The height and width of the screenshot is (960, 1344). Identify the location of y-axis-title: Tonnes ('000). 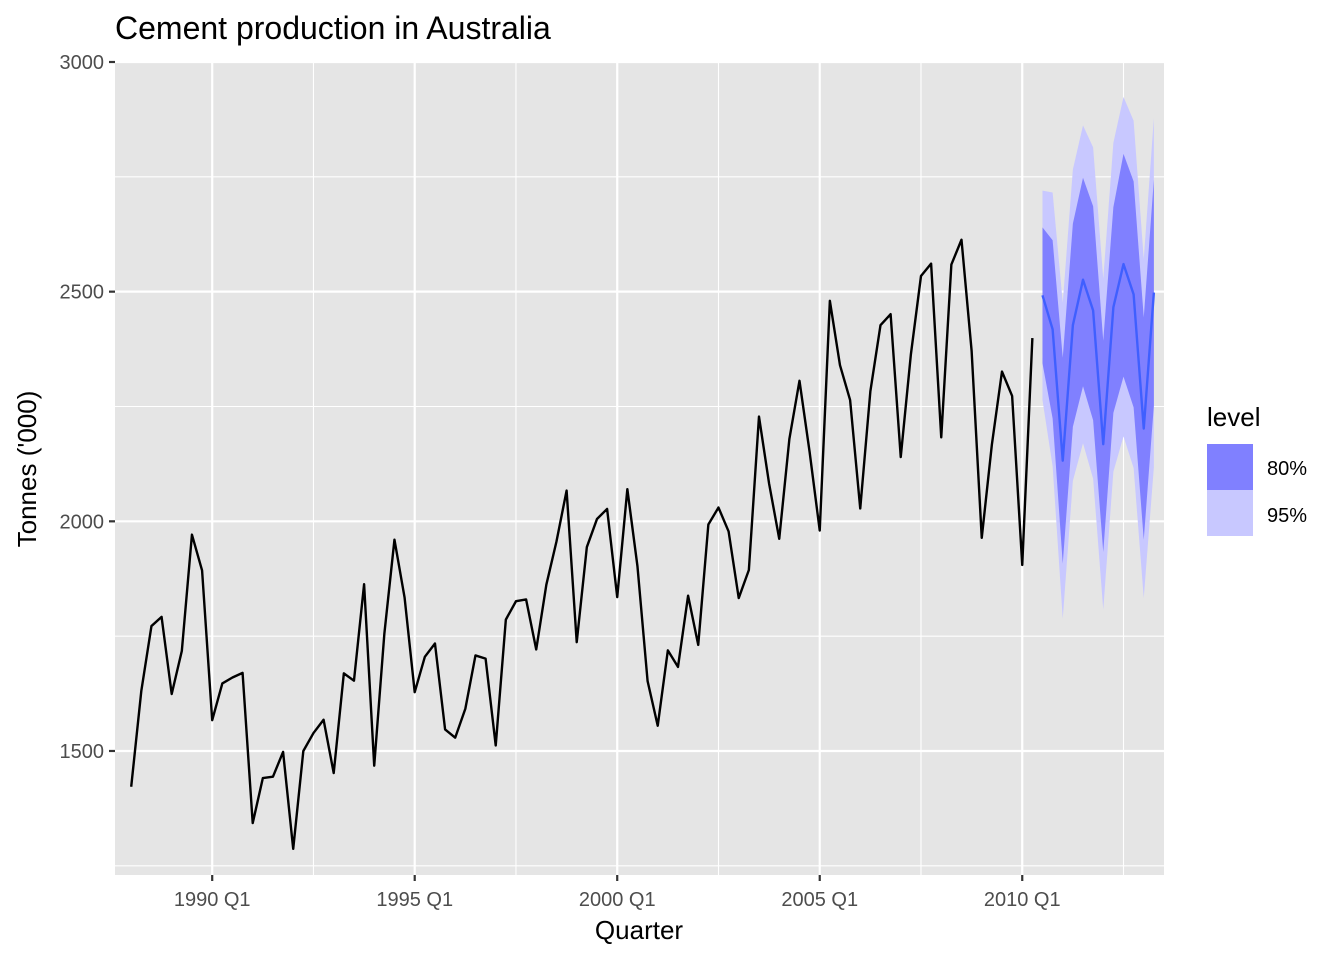
(27, 469).